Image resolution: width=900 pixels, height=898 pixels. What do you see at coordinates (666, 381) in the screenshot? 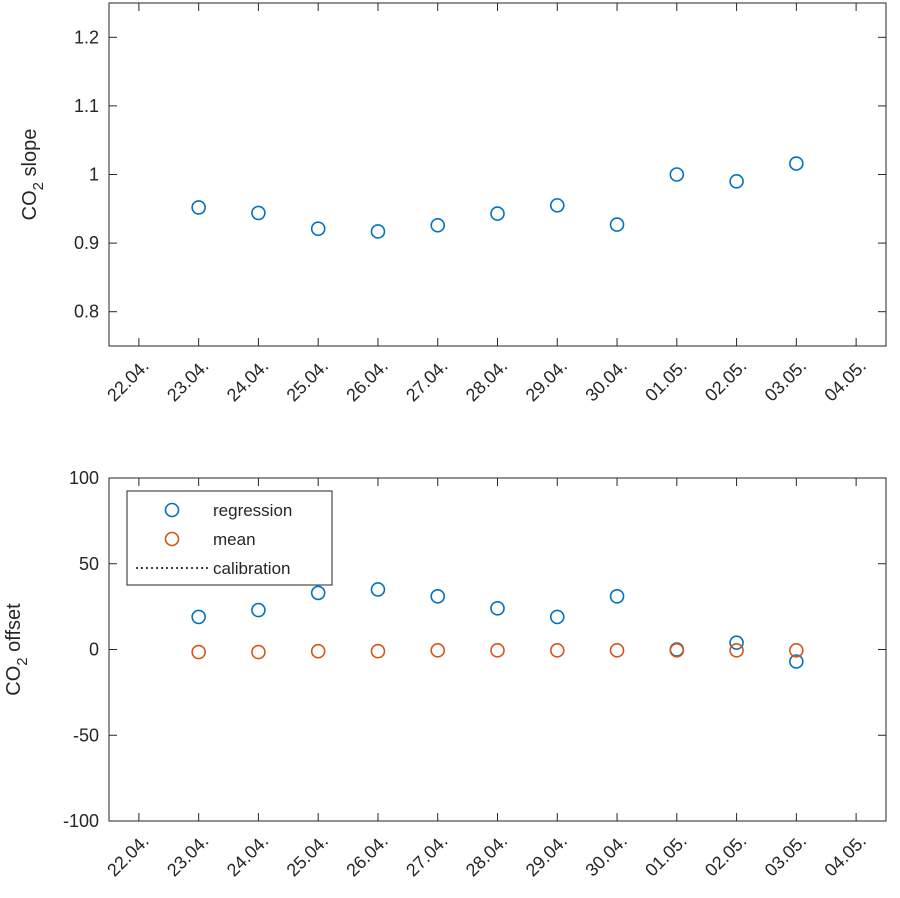
I see `slope-xtick-label: 01.05.` at bounding box center [666, 381].